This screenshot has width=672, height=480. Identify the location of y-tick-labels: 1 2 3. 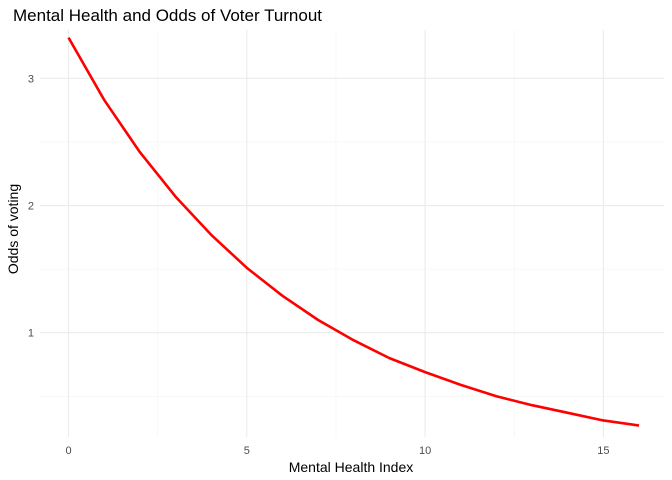
(31, 206).